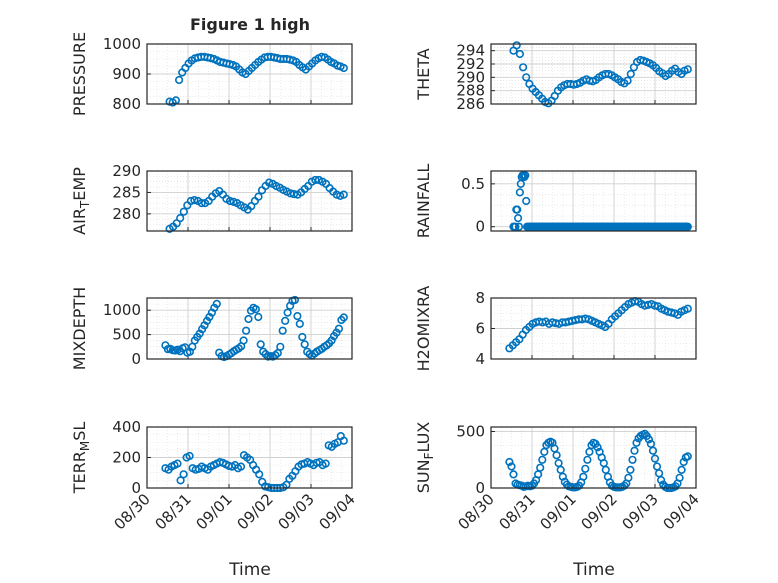 The width and height of the screenshot is (778, 583). Describe the element at coordinates (593, 570) in the screenshot. I see `x-axis-label-right: Time` at that location.